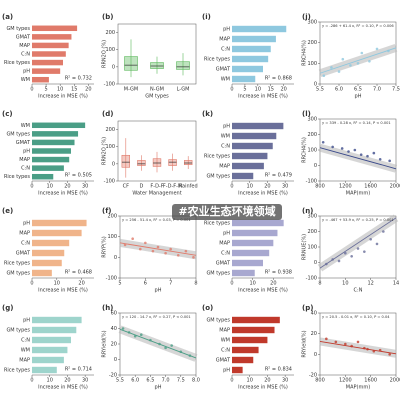 The width and height of the screenshot is (400, 400). I want to click on y-axis-label: RRN2O (%), so click(105, 54).